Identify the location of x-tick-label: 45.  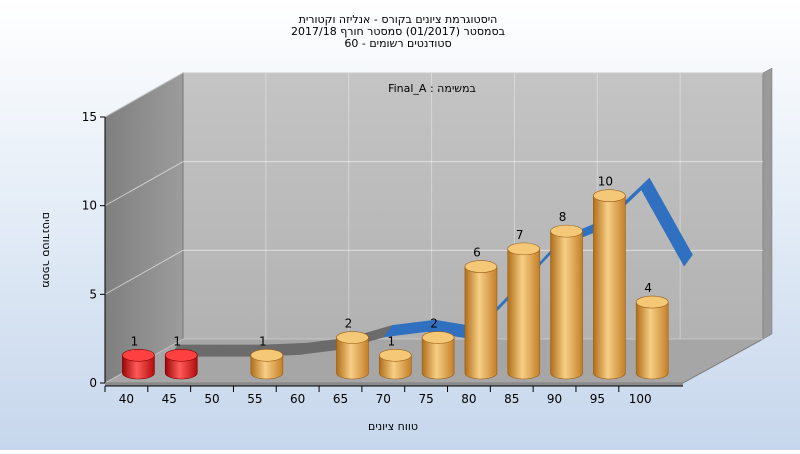
(169, 399).